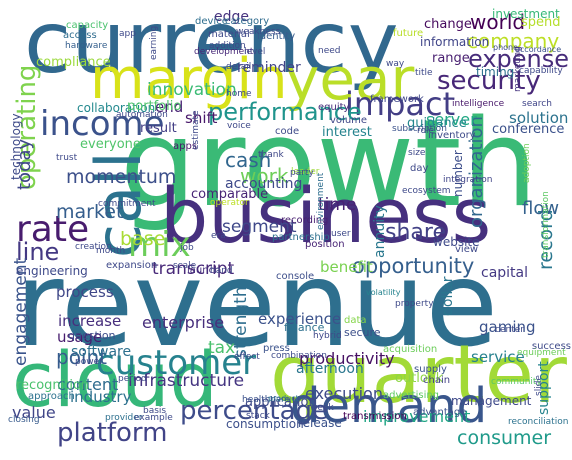 This screenshot has height=460, width=572. Describe the element at coordinates (224, 52) in the screenshot. I see `cloud-word: development` at that location.